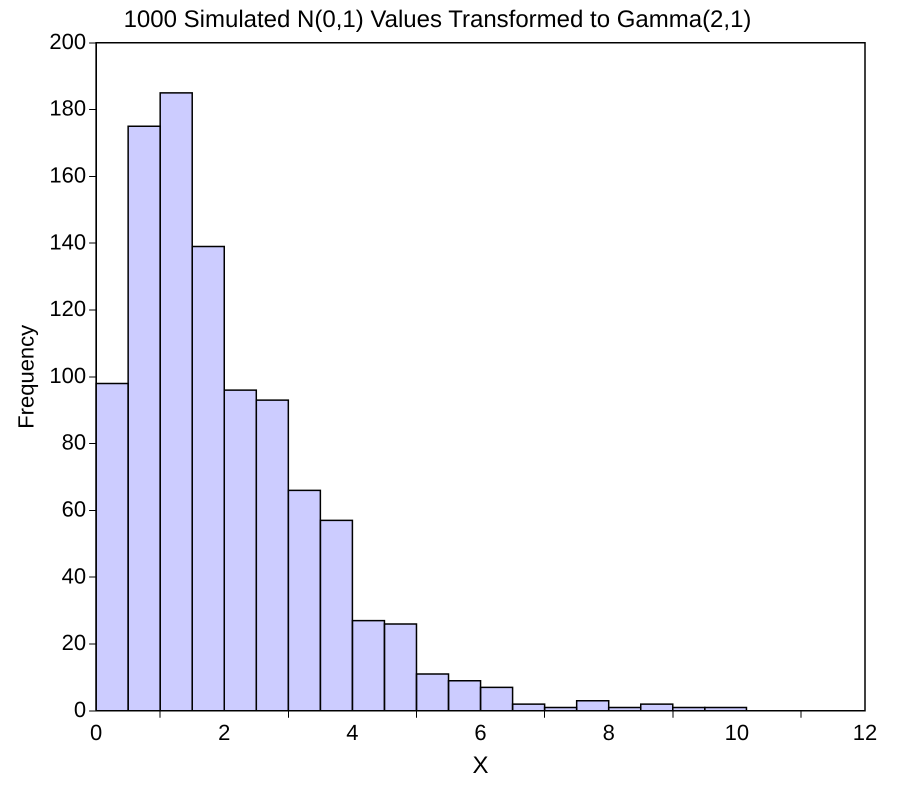 Image resolution: width=905 pixels, height=790 pixels. I want to click on chart-title: 1000 Simulated N(0,1) Values Transformed to Gamma(2,1), so click(438, 20).